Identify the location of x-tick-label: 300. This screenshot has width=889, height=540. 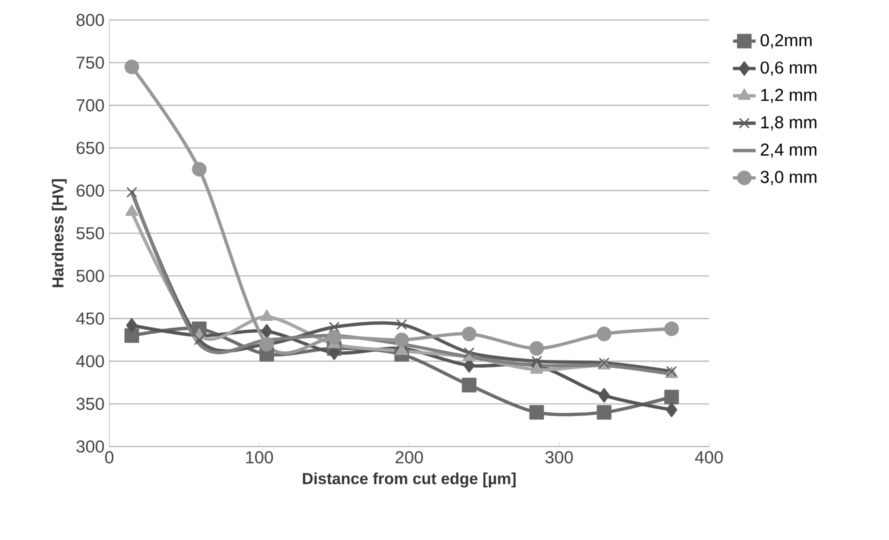
(559, 457).